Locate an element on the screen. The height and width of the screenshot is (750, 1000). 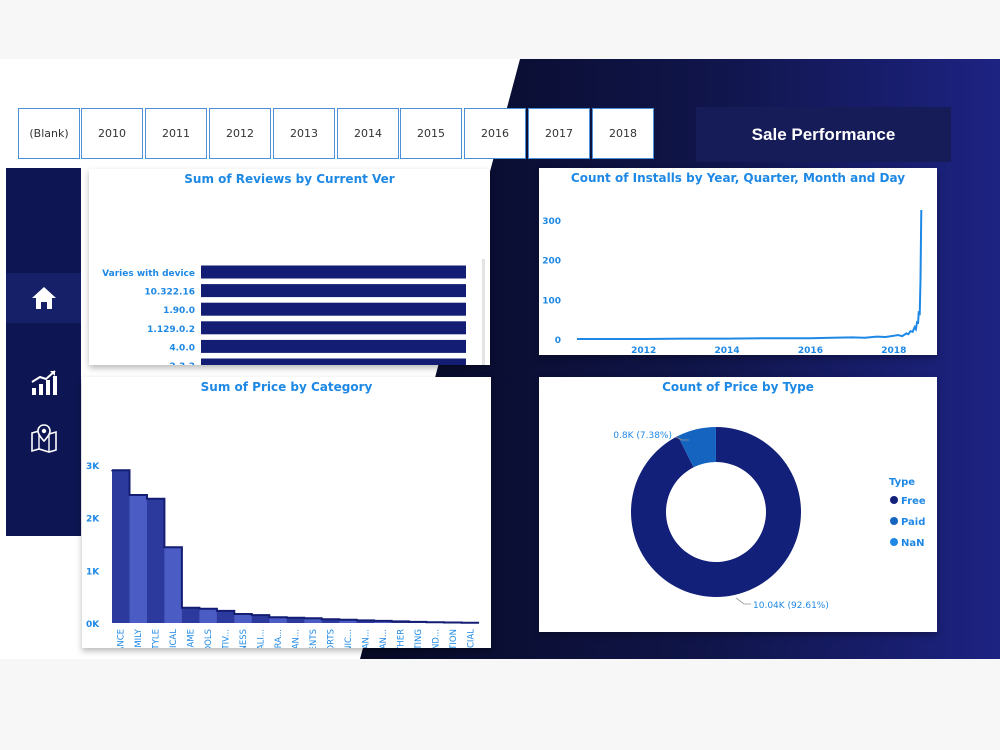
reviews-chart-title: Sum of Reviews by Current Ver is located at coordinates (289, 179).